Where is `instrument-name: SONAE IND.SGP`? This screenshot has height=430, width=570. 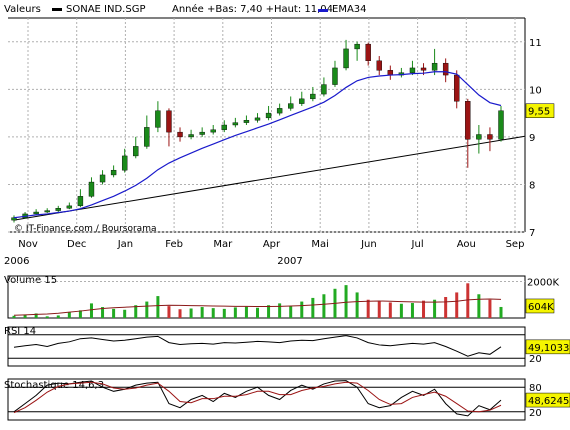 instrument-name: SONAE IND.SGP is located at coordinates (105, 9).